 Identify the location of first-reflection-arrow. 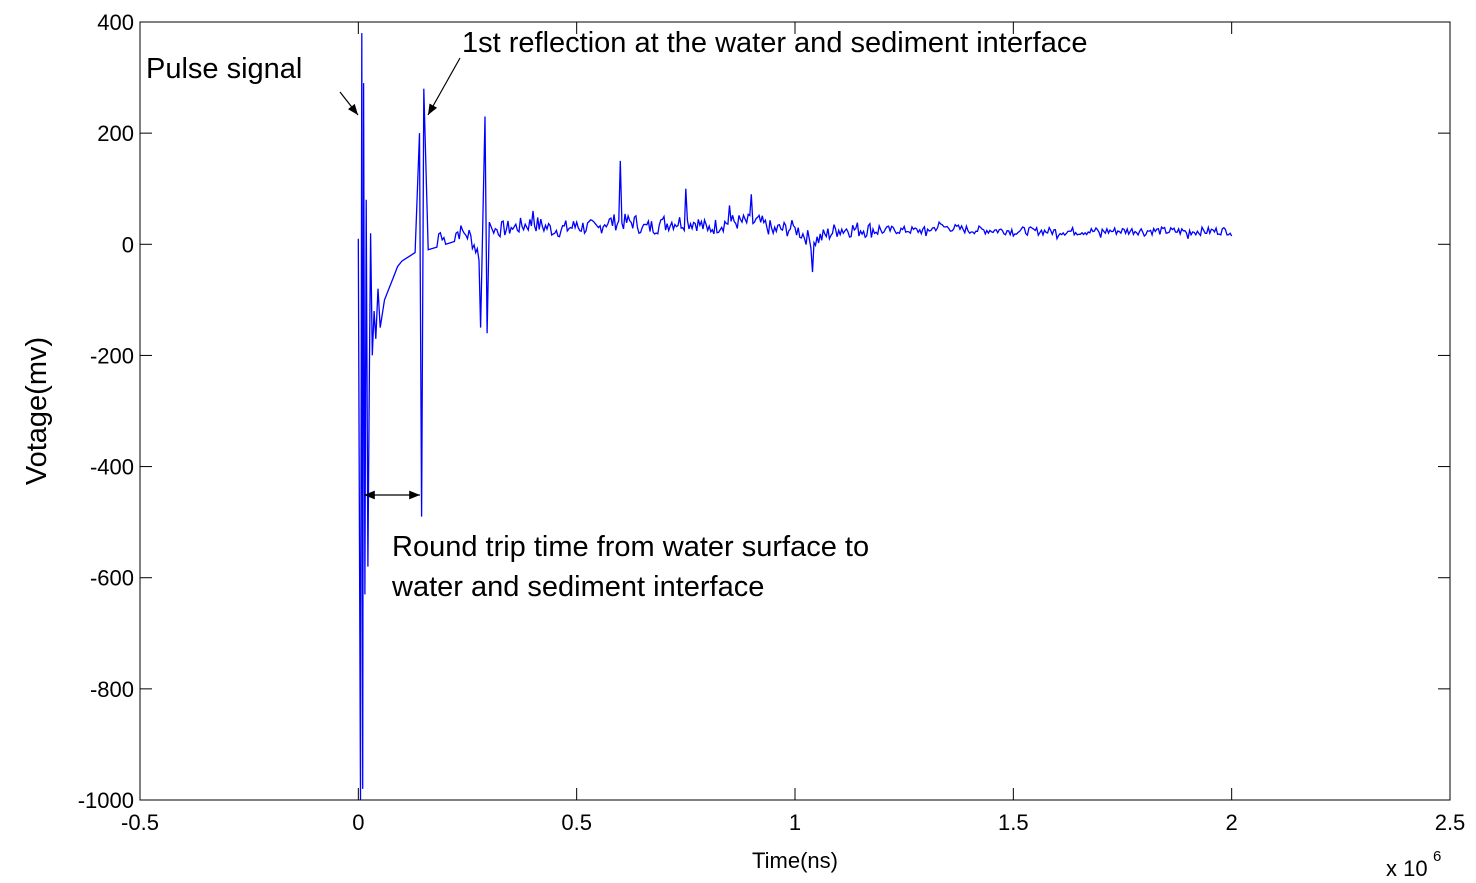
(444, 86).